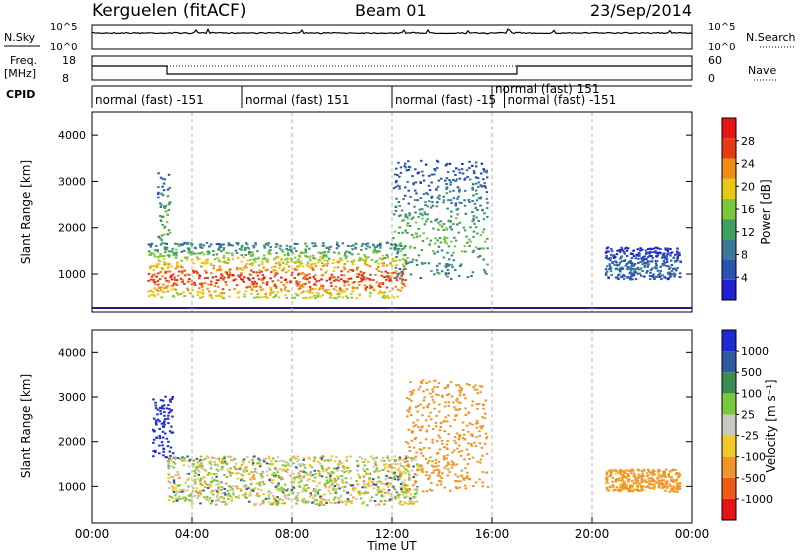  I want to click on colorbar-swatch, so click(729, 209).